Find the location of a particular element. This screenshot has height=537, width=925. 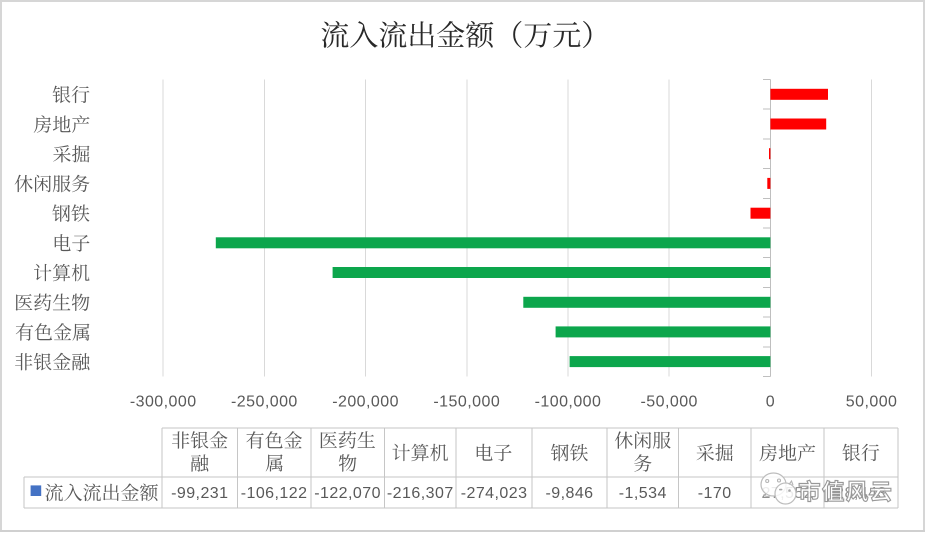

svg-text: -216,307 is located at coordinates (420, 493).